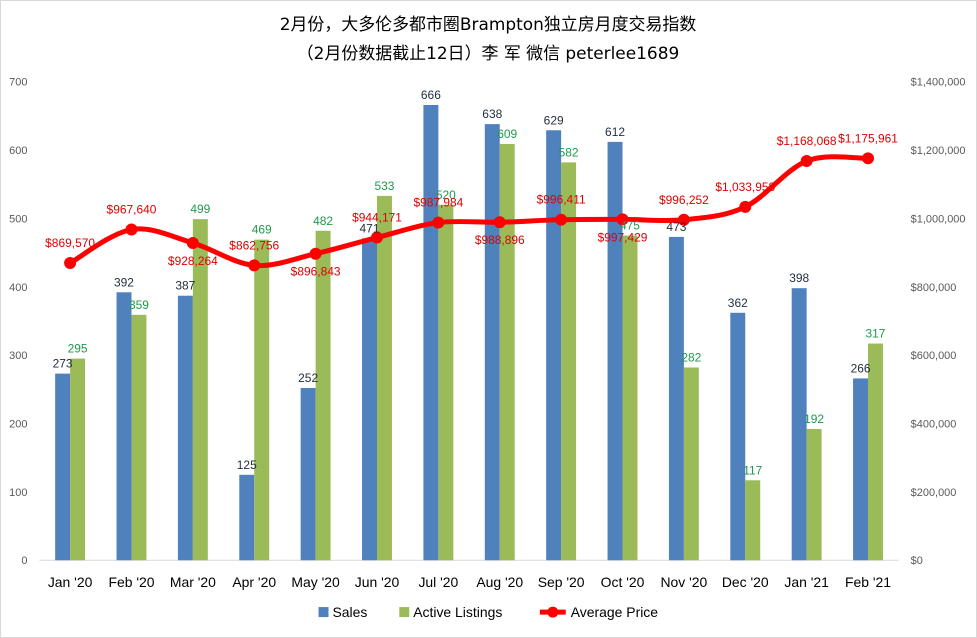 The height and width of the screenshot is (638, 977). I want to click on x-tick-label: Feb '20, so click(131, 582).